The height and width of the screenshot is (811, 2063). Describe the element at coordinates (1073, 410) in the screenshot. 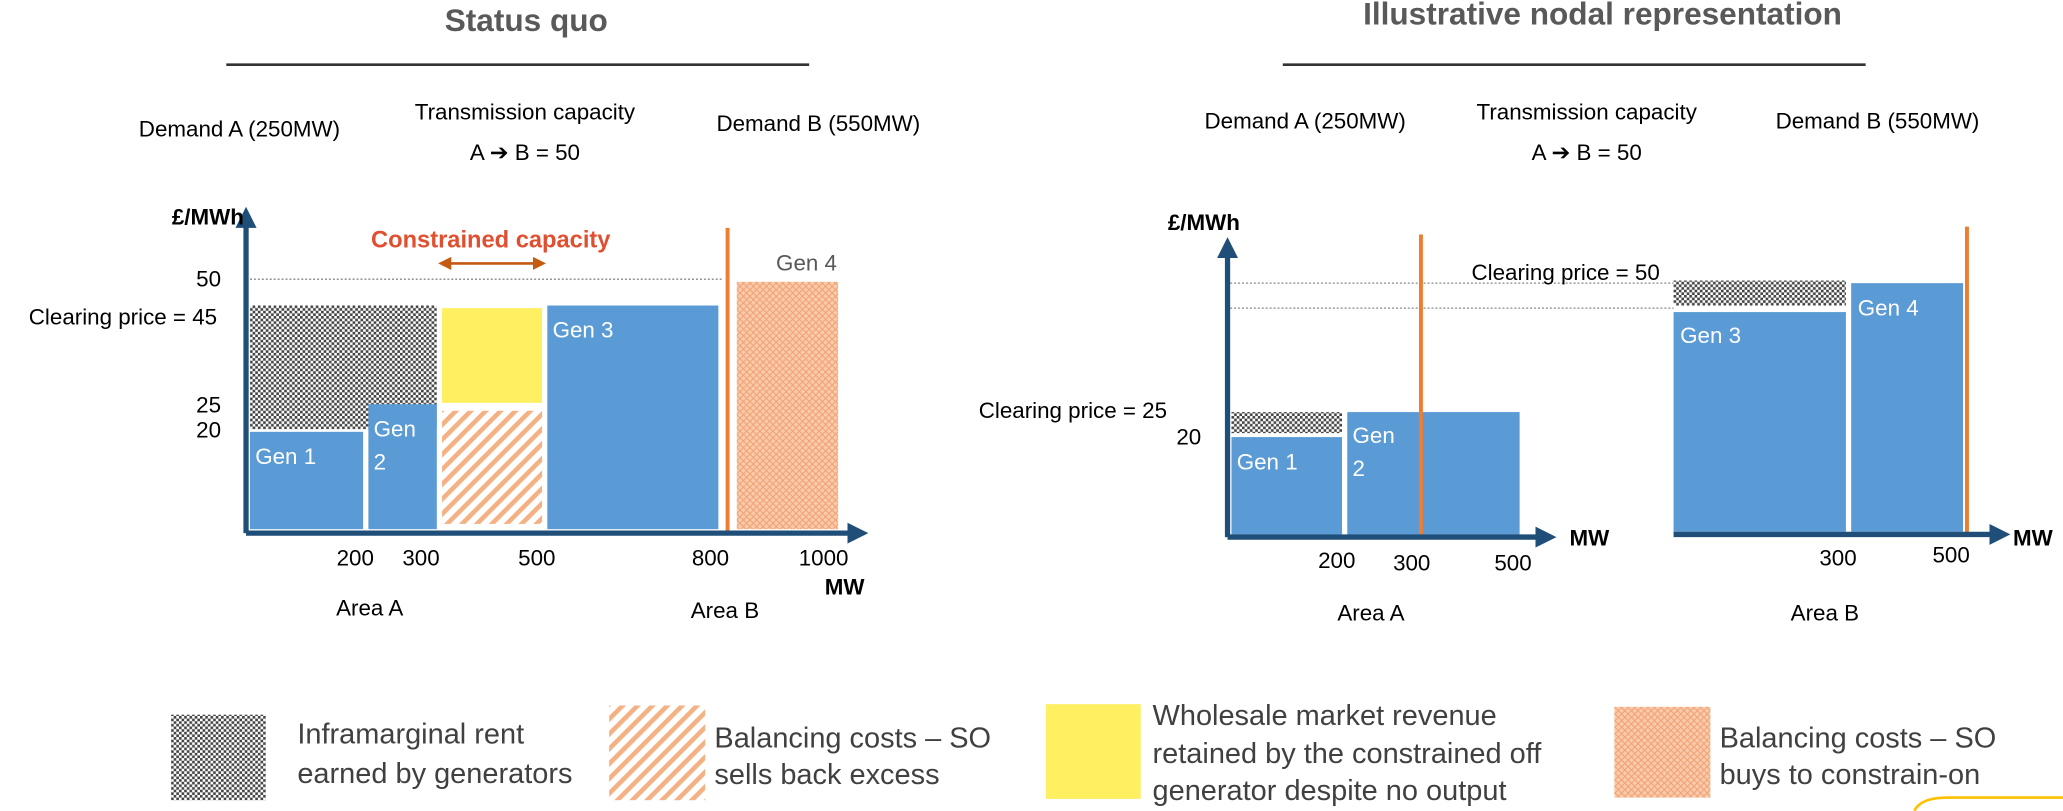

I see `label: Clearing price = 25` at that location.